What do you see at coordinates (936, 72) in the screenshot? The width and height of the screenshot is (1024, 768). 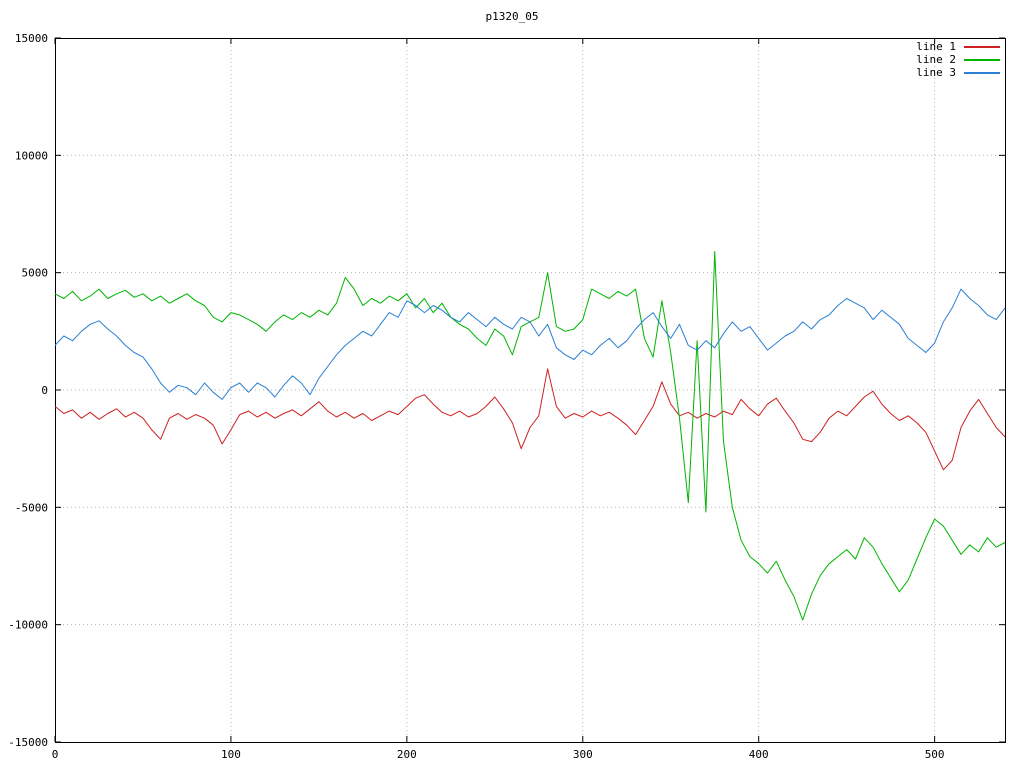 I see `legend-label-line3: line 3` at bounding box center [936, 72].